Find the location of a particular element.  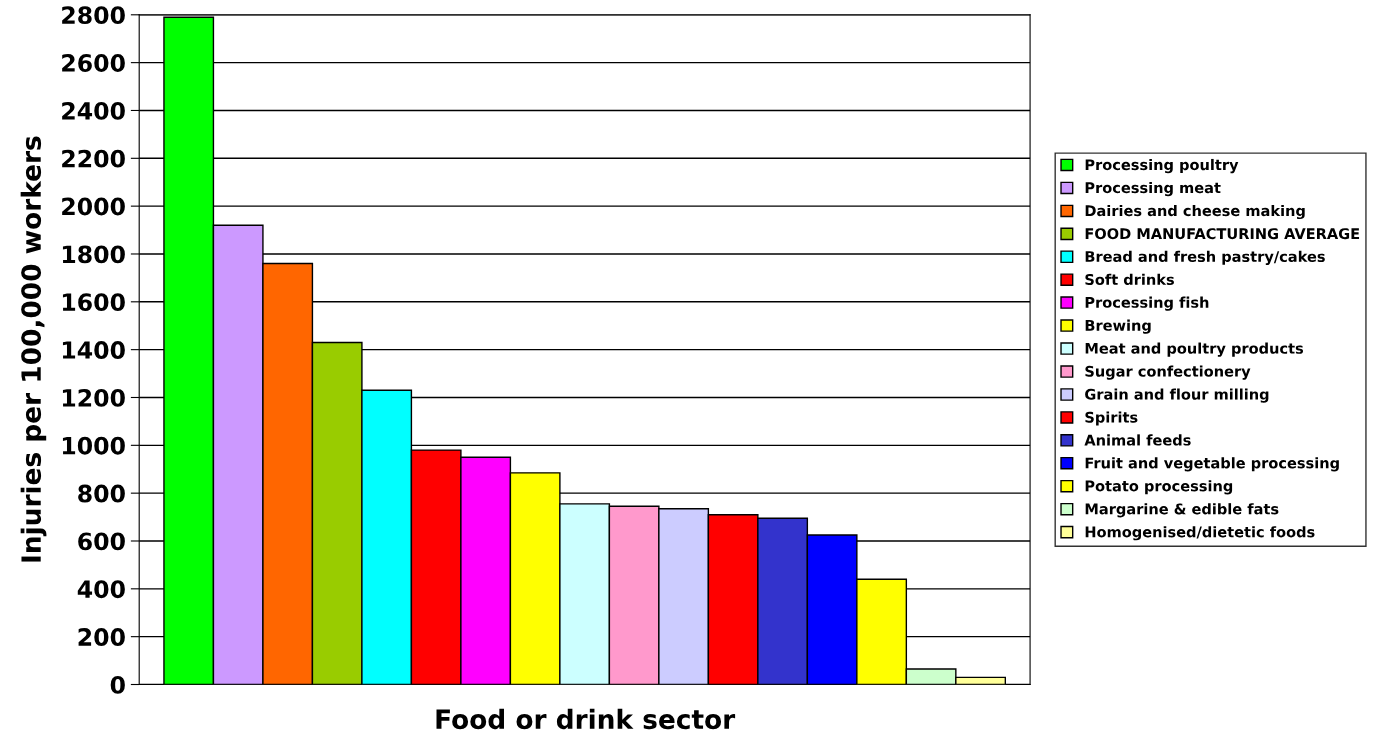

legend-label: Soft drinks is located at coordinates (1129, 279).